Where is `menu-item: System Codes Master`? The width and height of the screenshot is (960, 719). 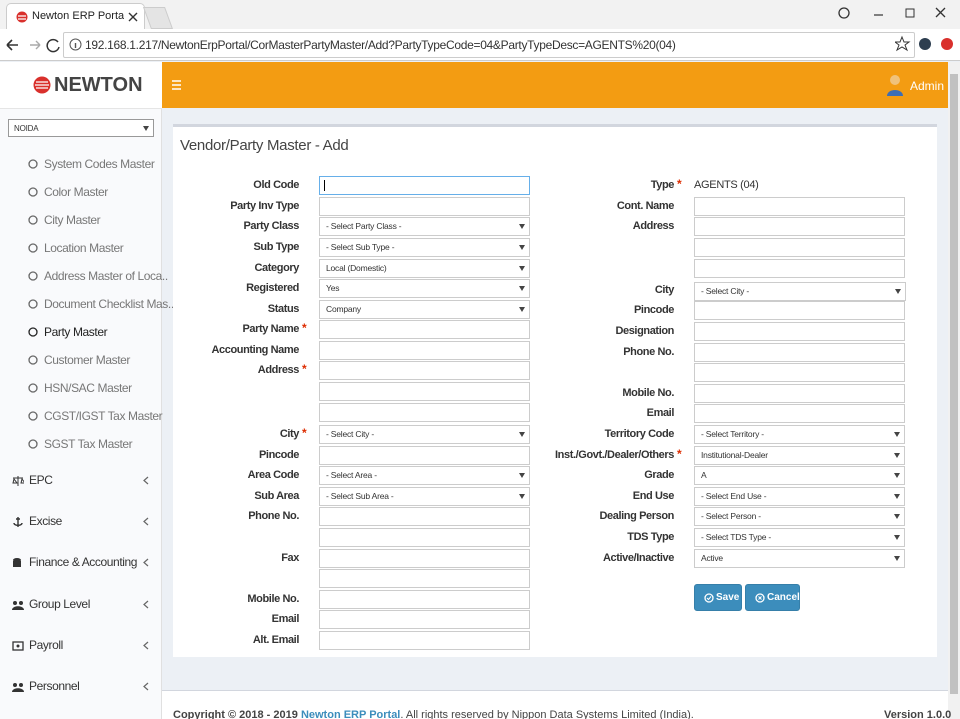 menu-item: System Codes Master is located at coordinates (99, 164).